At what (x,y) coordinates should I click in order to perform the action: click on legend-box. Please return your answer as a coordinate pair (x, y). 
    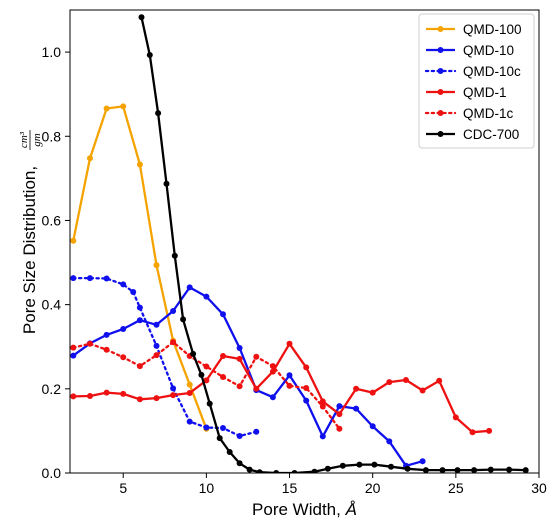
    Looking at the image, I should click on (476, 81).